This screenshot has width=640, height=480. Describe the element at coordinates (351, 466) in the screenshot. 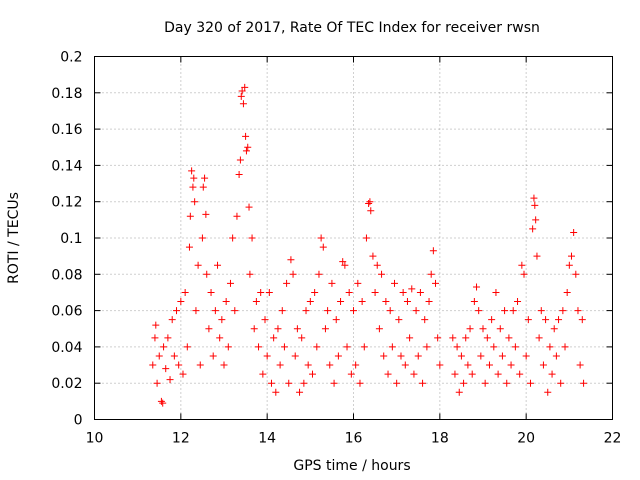

I see `x-axis-label: GPS time / hours` at that location.